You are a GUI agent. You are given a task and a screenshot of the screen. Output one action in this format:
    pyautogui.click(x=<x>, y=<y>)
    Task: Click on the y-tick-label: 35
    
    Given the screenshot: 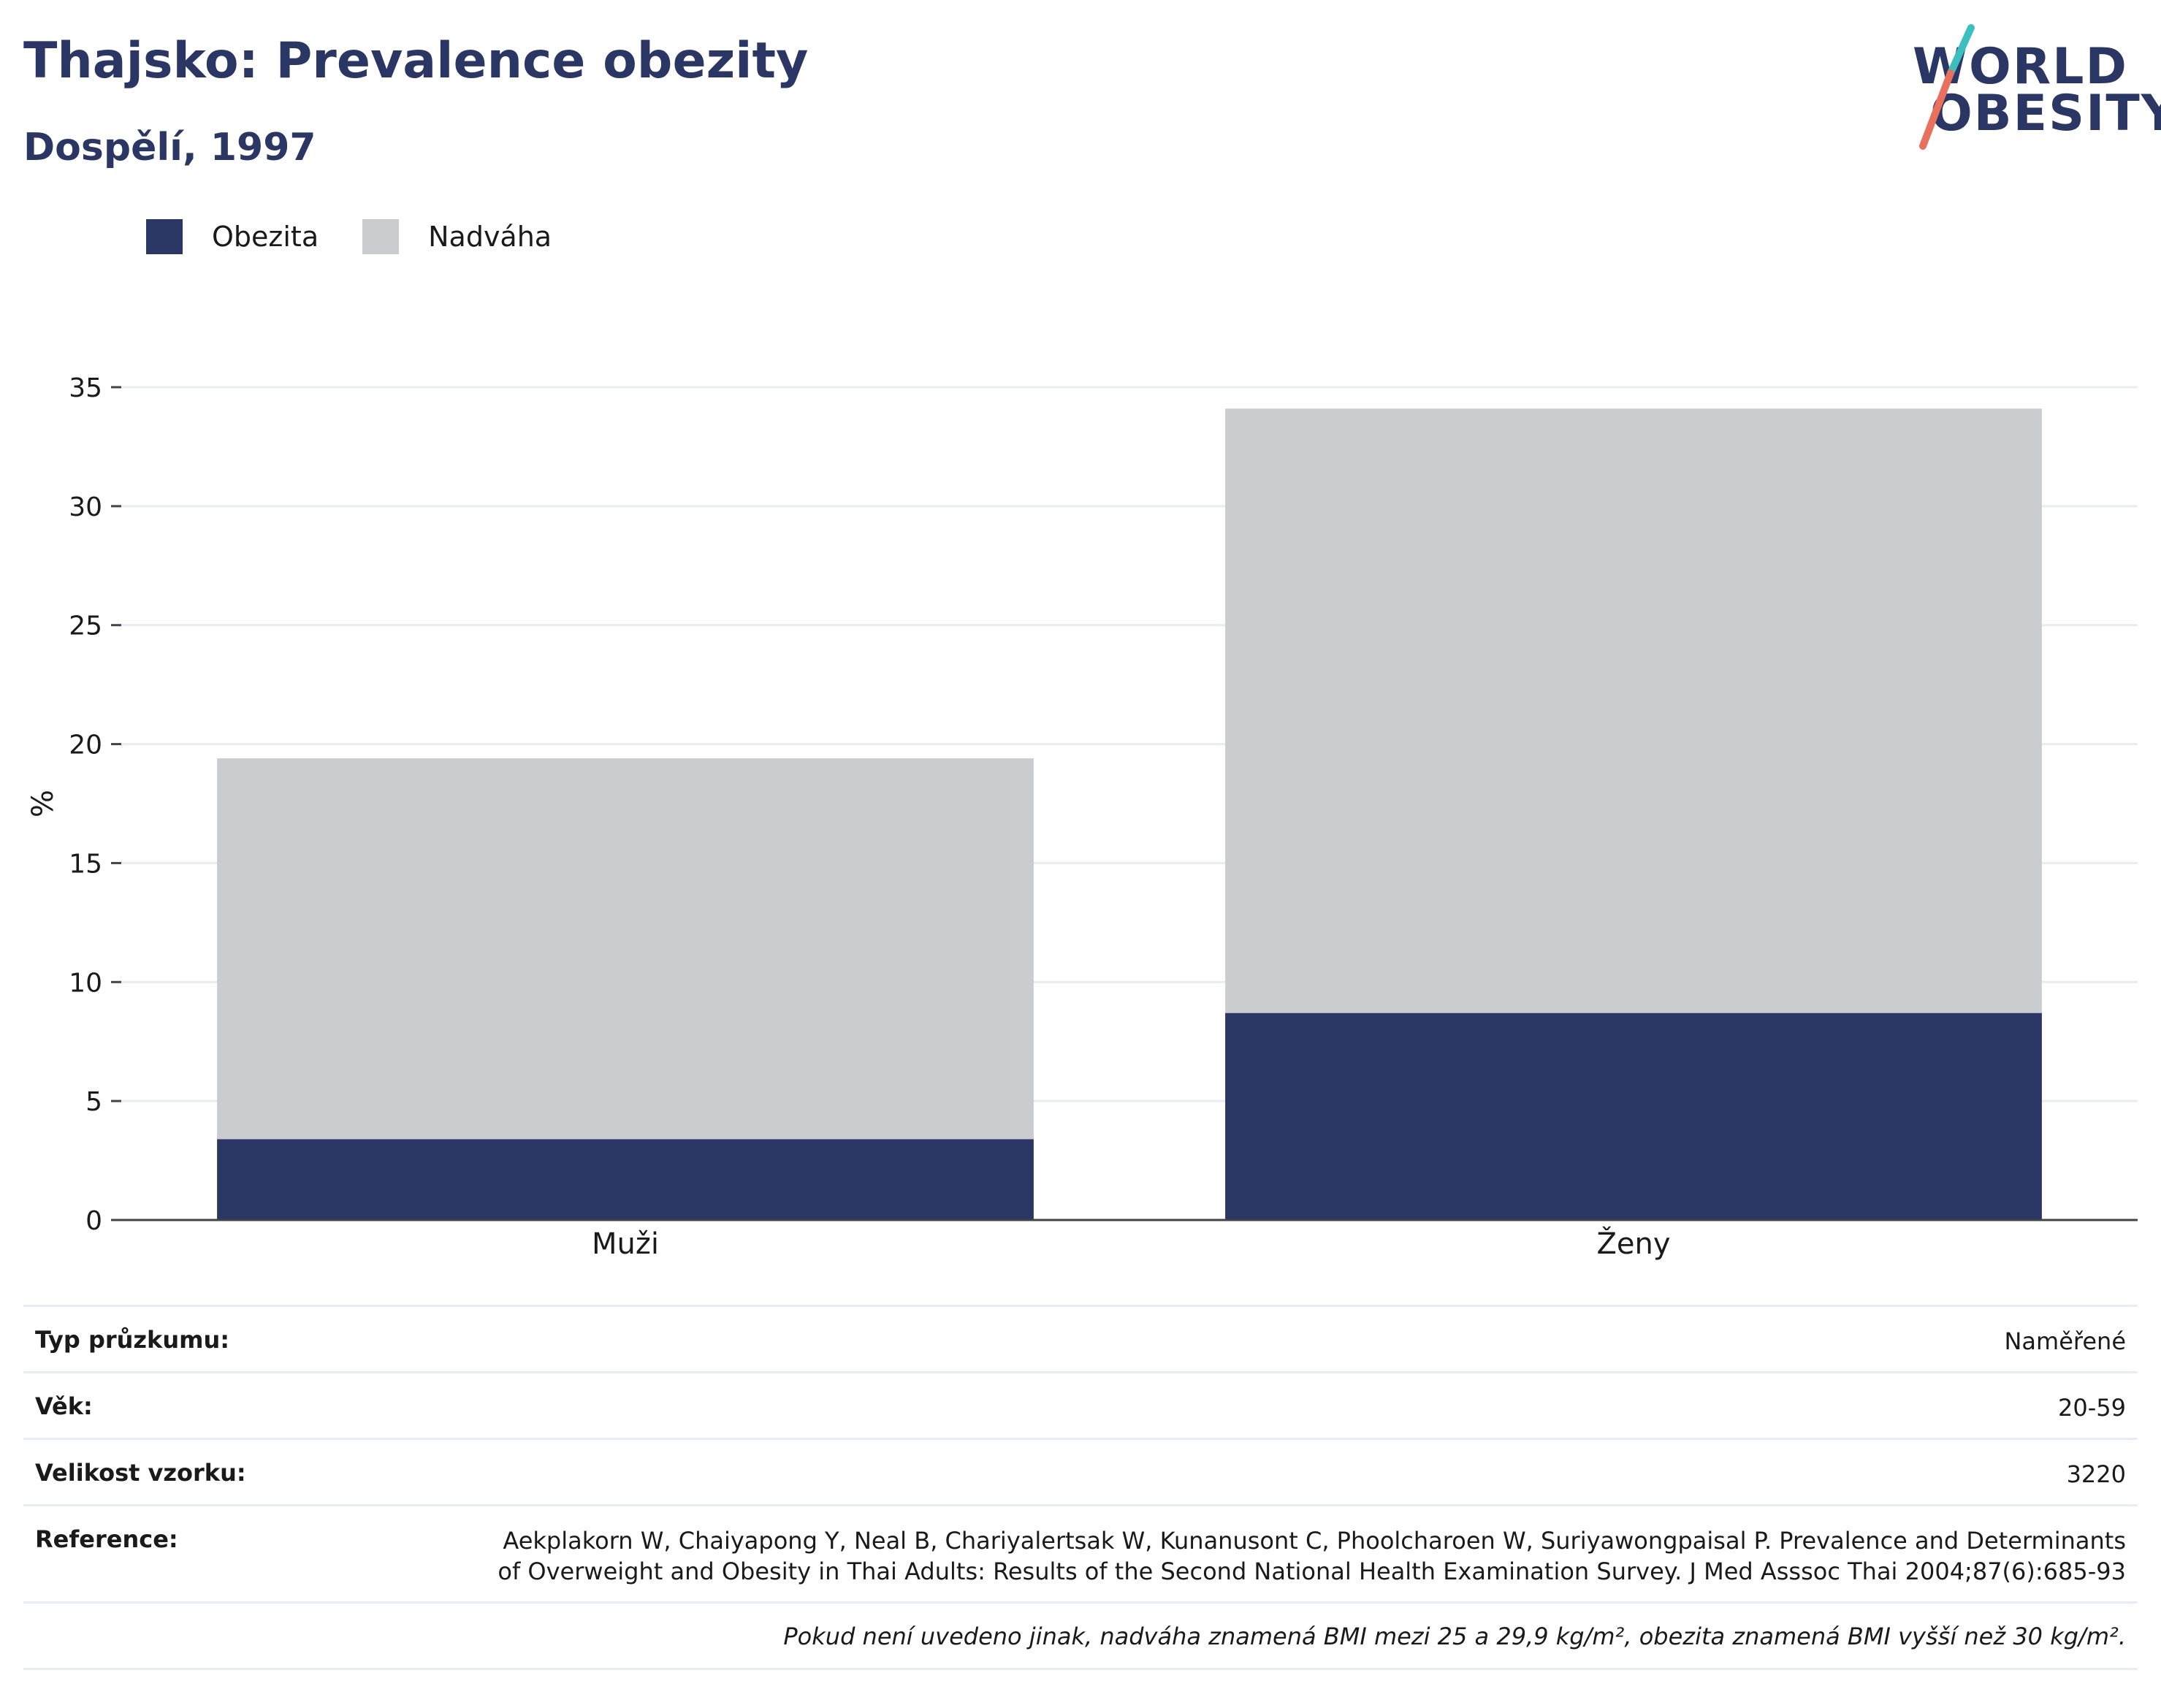 What is the action you would take?
    pyautogui.click(x=85, y=388)
    